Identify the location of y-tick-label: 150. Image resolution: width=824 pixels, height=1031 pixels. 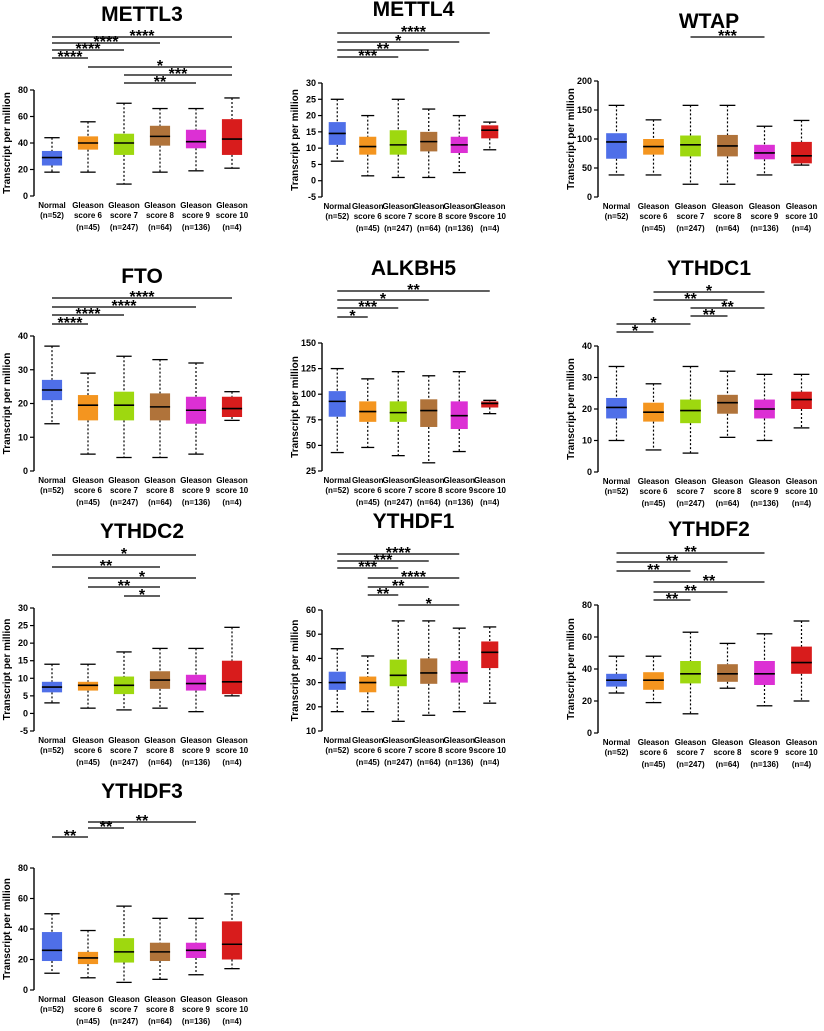
(584, 110).